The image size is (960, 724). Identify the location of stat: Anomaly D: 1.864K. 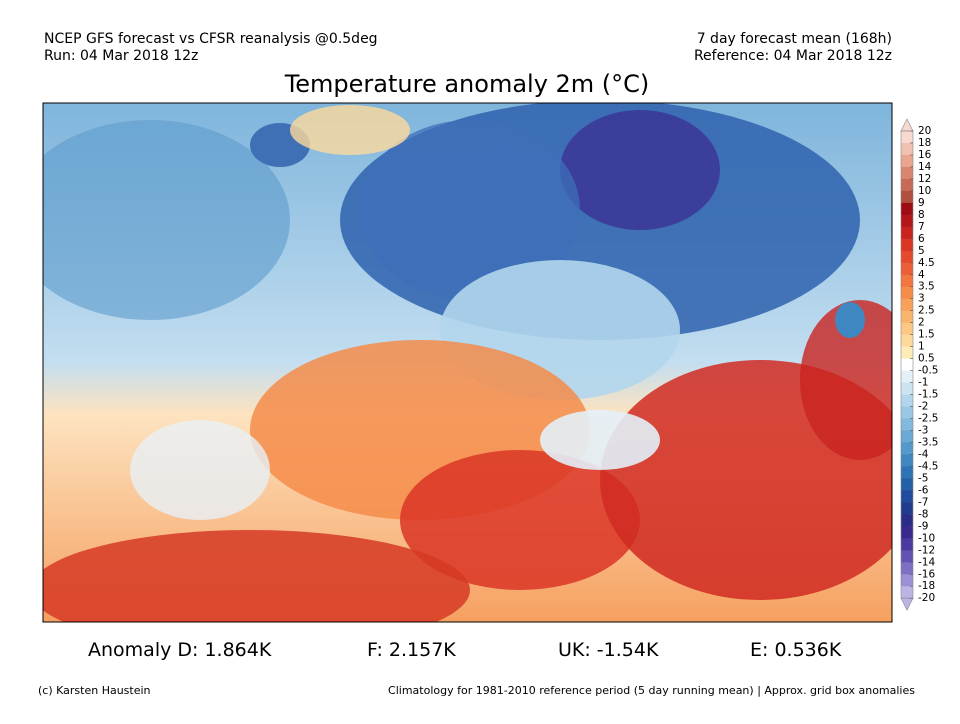
(180, 650).